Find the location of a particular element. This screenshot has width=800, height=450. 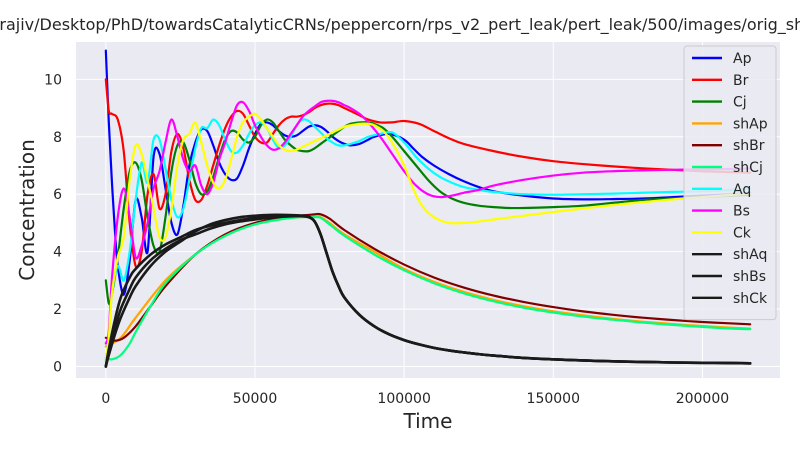

legend-label-aq: Aq is located at coordinates (742, 190).